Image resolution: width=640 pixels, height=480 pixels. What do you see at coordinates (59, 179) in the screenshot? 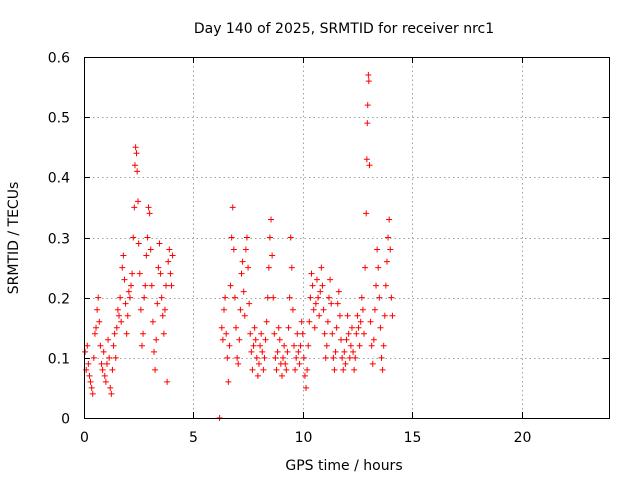
I see `y-tick-label: 0.4` at bounding box center [59, 179].